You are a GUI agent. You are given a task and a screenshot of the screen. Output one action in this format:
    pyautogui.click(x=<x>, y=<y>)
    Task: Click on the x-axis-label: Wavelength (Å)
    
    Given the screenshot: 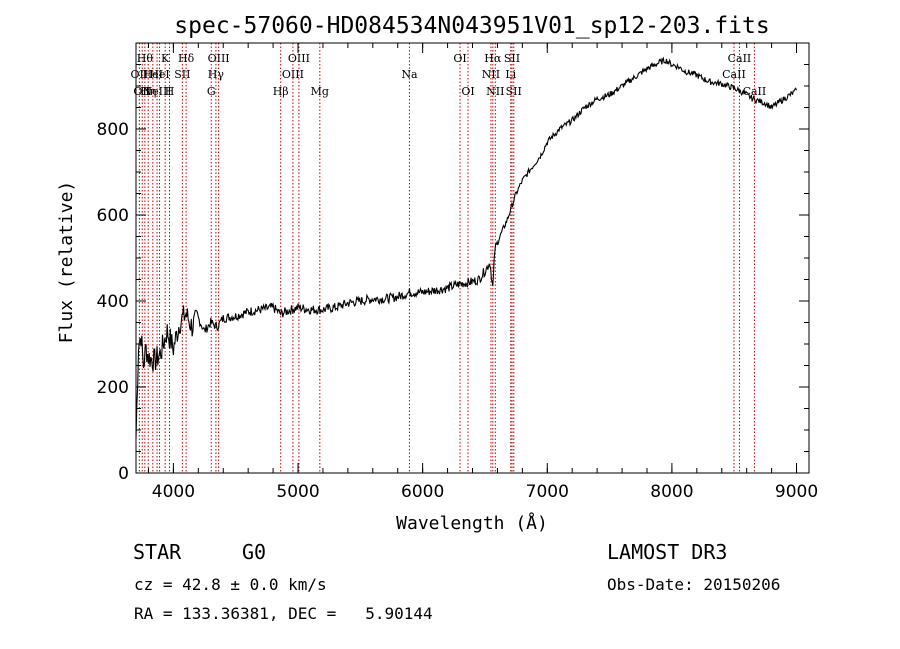 What is the action you would take?
    pyautogui.click(x=472, y=523)
    